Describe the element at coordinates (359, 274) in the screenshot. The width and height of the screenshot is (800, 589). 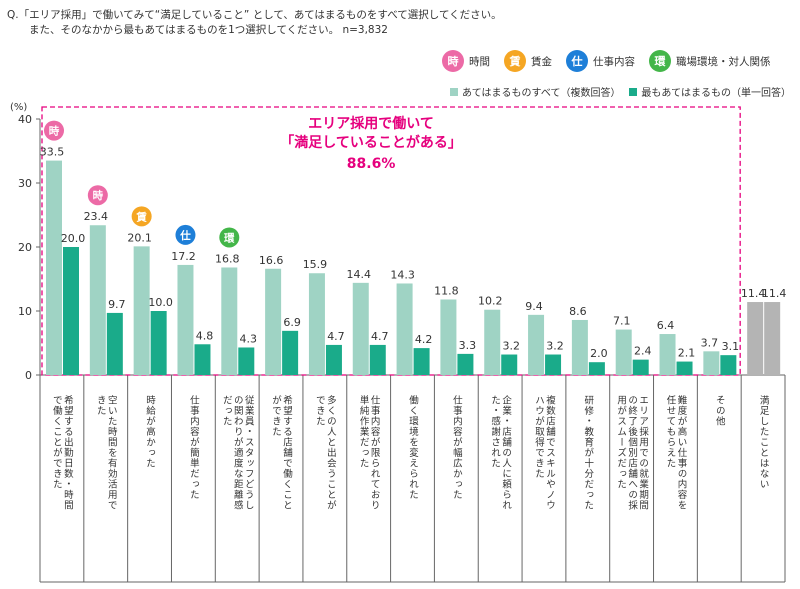
I see `bar-multi-value-label: 14.4` at that location.